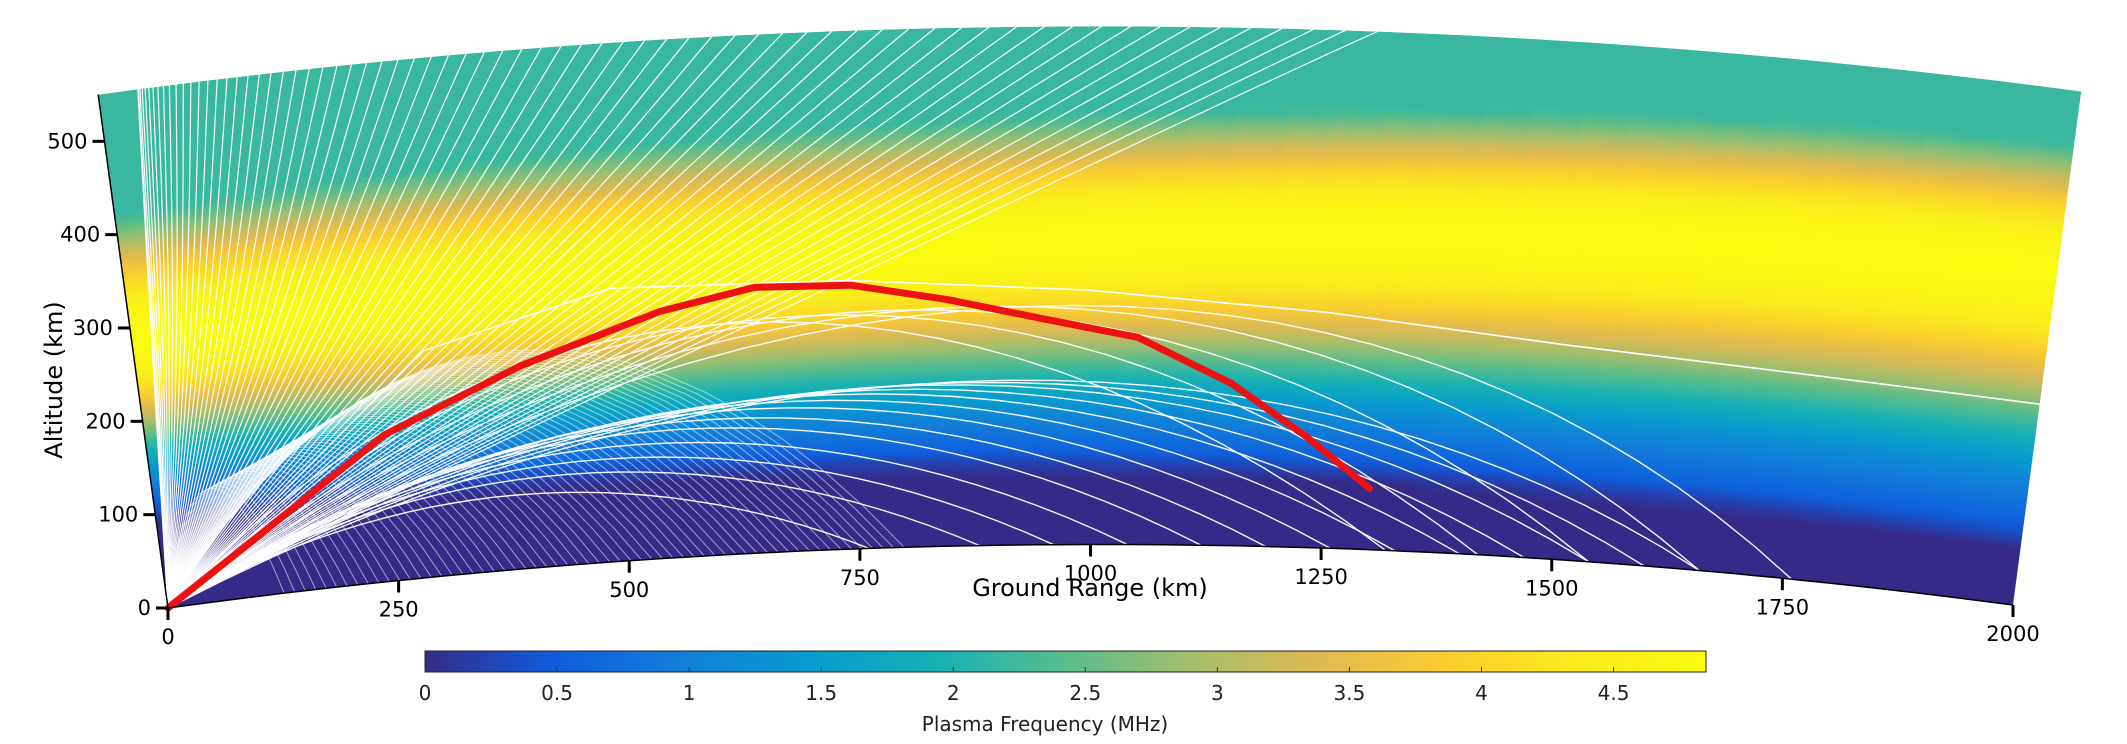  What do you see at coordinates (118, 515) in the screenshot?
I see `y-tick-label: 100` at bounding box center [118, 515].